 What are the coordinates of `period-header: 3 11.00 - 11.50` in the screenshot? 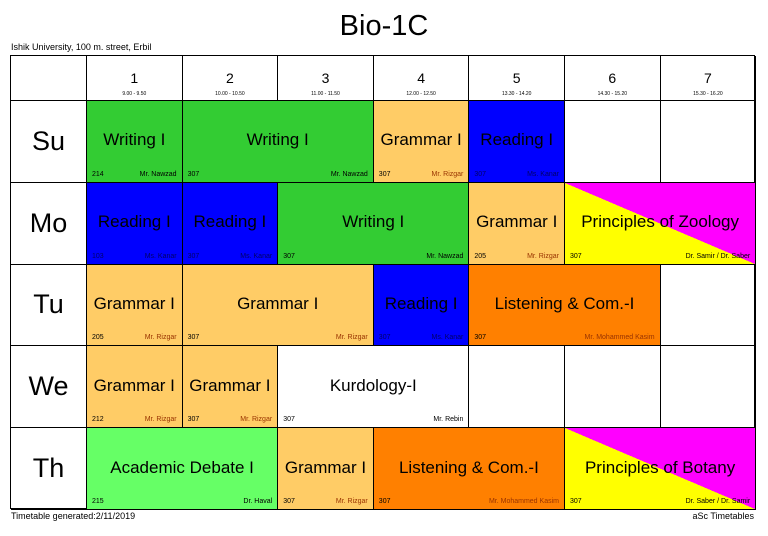 It's located at (326, 78).